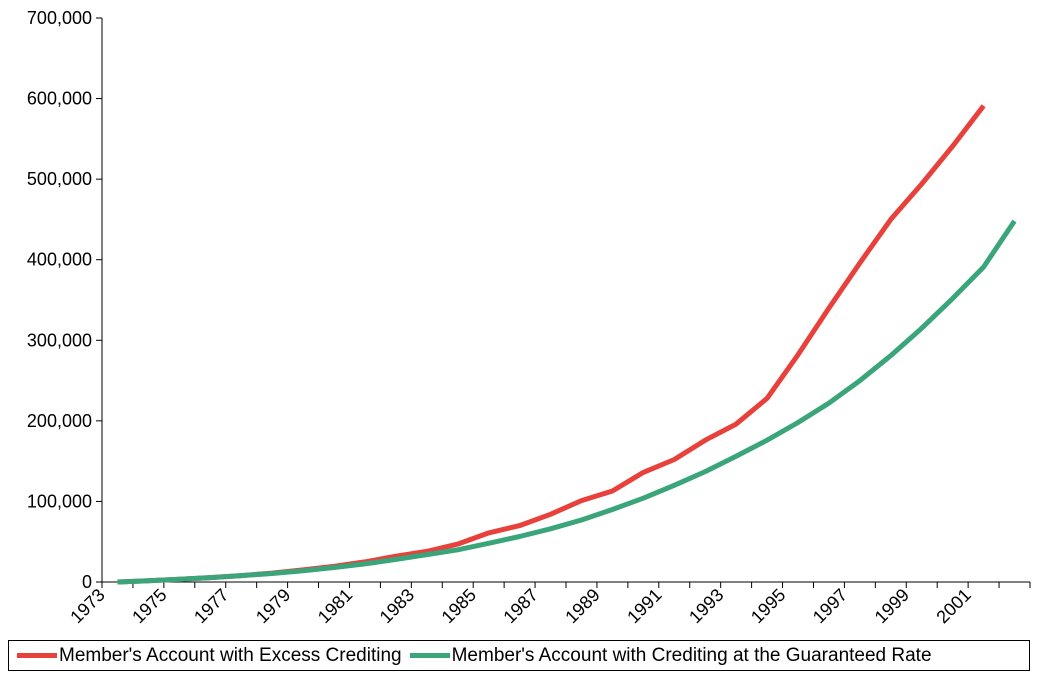 The width and height of the screenshot is (1038, 691). I want to click on x-tick-label: 1989, so click(582, 606).